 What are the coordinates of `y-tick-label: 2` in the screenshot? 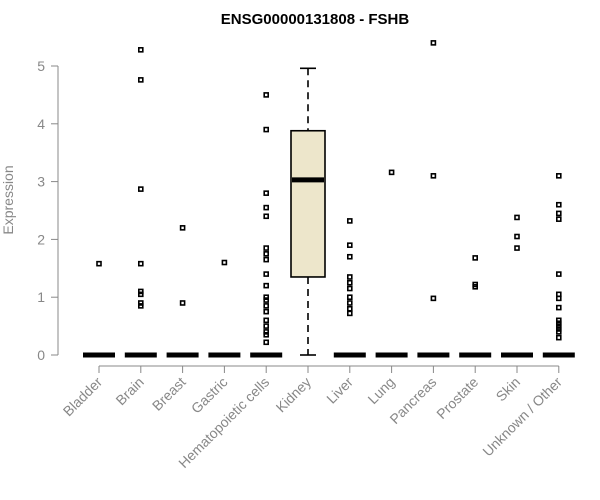 It's located at (41, 239).